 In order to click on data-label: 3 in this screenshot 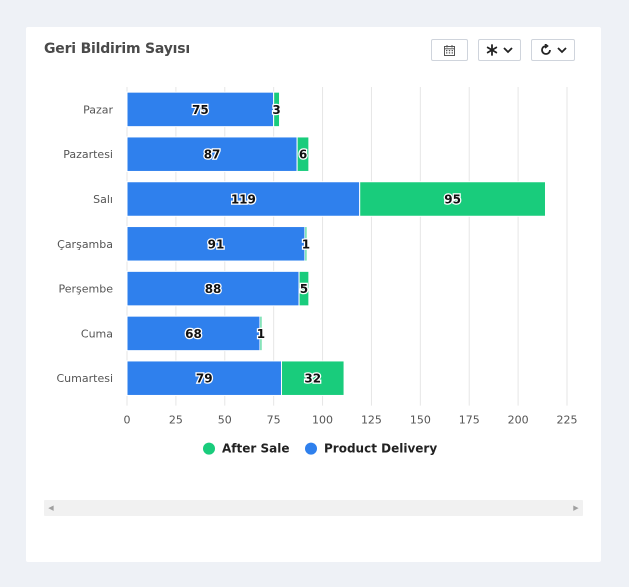, I will do `click(276, 110)`.